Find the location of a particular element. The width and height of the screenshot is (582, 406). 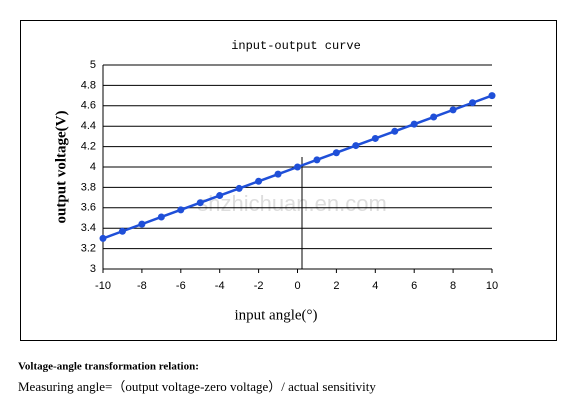

x-tick-label: 6 is located at coordinates (414, 286).